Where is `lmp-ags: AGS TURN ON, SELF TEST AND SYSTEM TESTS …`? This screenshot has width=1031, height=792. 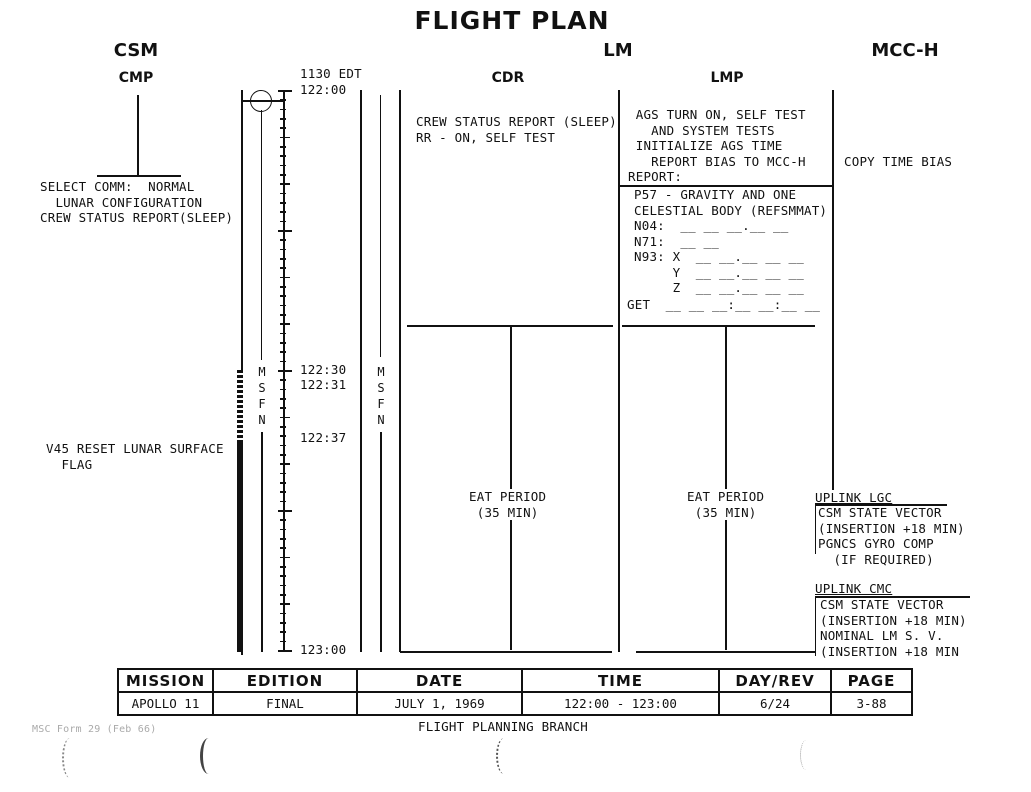 lmp-ags: AGS TURN ON, SELF TEST AND SYSTEM TESTS … is located at coordinates (717, 145).